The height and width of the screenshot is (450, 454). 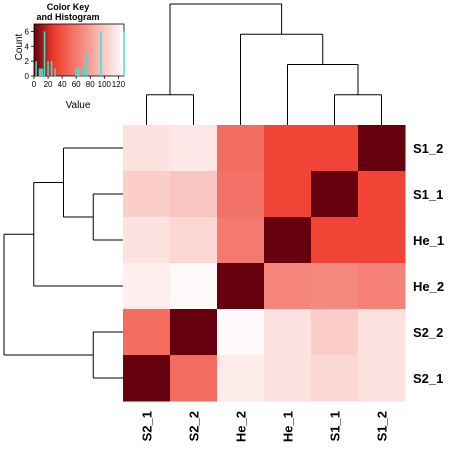 What do you see at coordinates (335, 426) in the screenshot?
I see `column-label: S1_1` at bounding box center [335, 426].